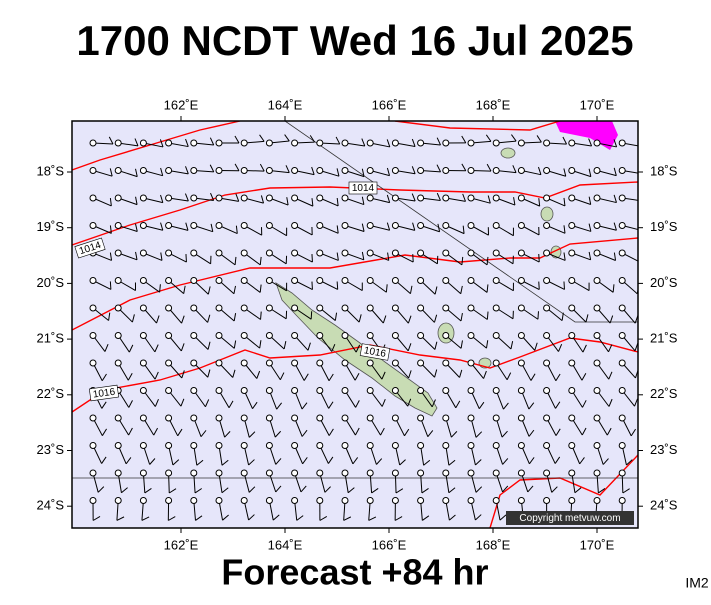 This screenshot has width=711, height=605. What do you see at coordinates (664, 449) in the screenshot?
I see `lat-label: 23˚S` at bounding box center [664, 449].